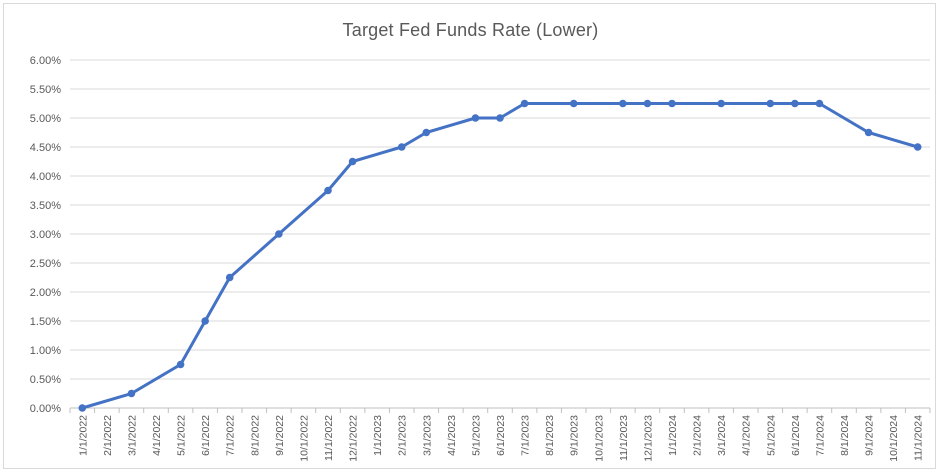  I want to click on x-tick-label: 4/1/2023, so click(452, 435).